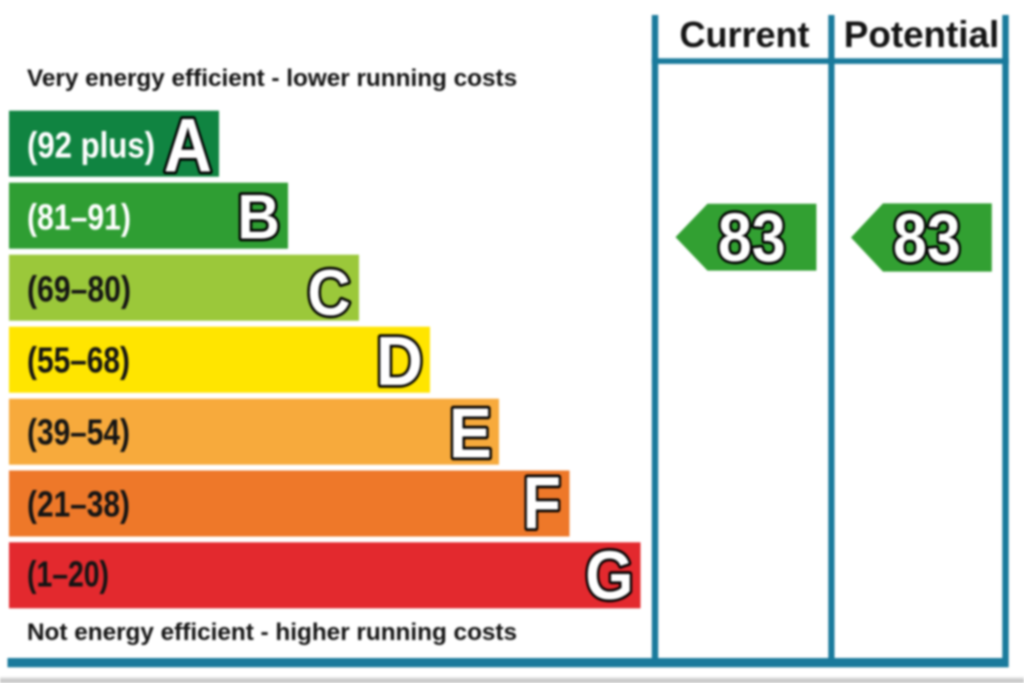 This screenshot has width=1024, height=683. I want to click on svg-text: (69–80), so click(79, 289).